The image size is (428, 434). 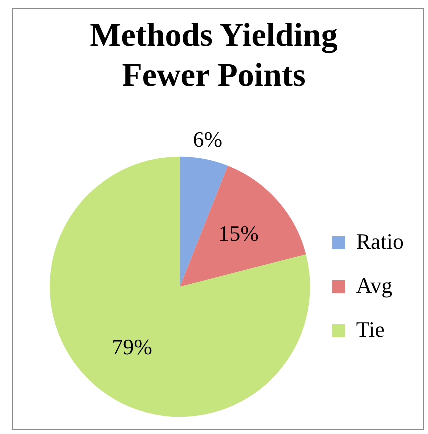 What do you see at coordinates (370, 329) in the screenshot?
I see `legend-label: Tie` at bounding box center [370, 329].